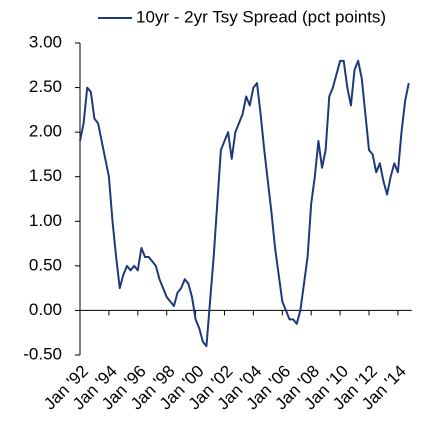 The height and width of the screenshot is (439, 431). What do you see at coordinates (45, 264) in the screenshot?
I see `y-tick-label: 0.50` at bounding box center [45, 264].